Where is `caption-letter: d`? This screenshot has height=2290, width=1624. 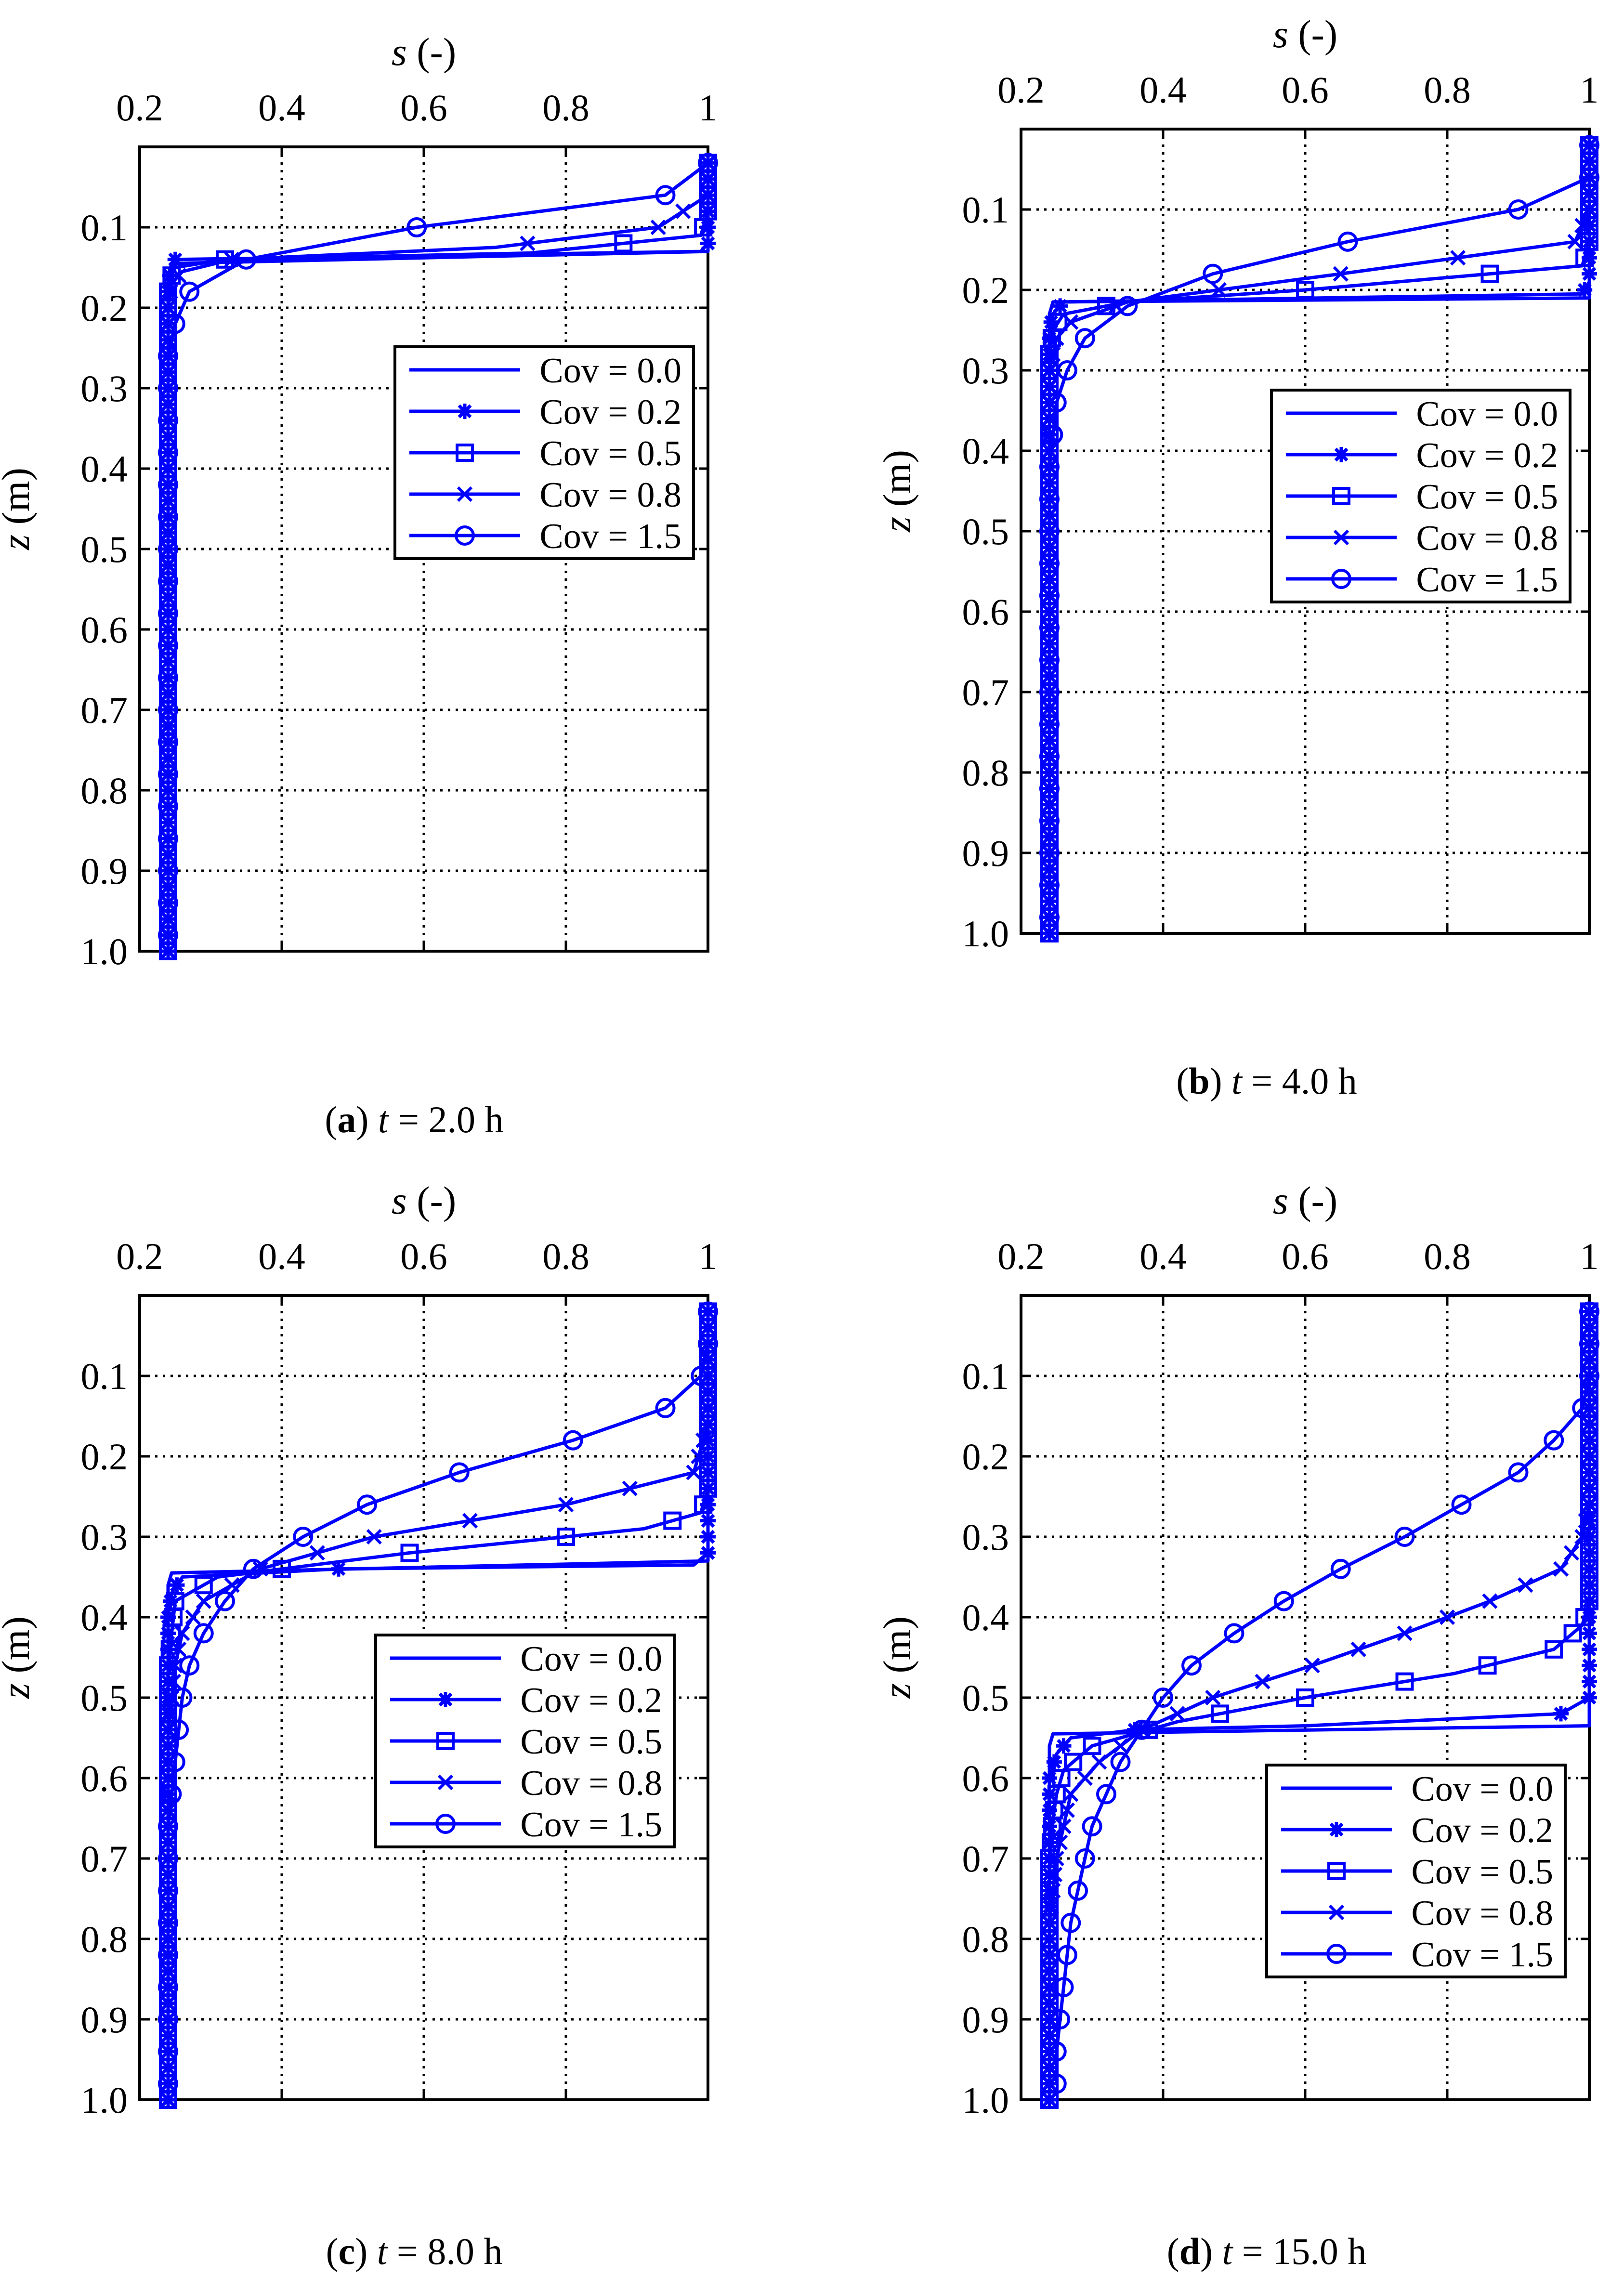
caption-letter: d is located at coordinates (1190, 2251).